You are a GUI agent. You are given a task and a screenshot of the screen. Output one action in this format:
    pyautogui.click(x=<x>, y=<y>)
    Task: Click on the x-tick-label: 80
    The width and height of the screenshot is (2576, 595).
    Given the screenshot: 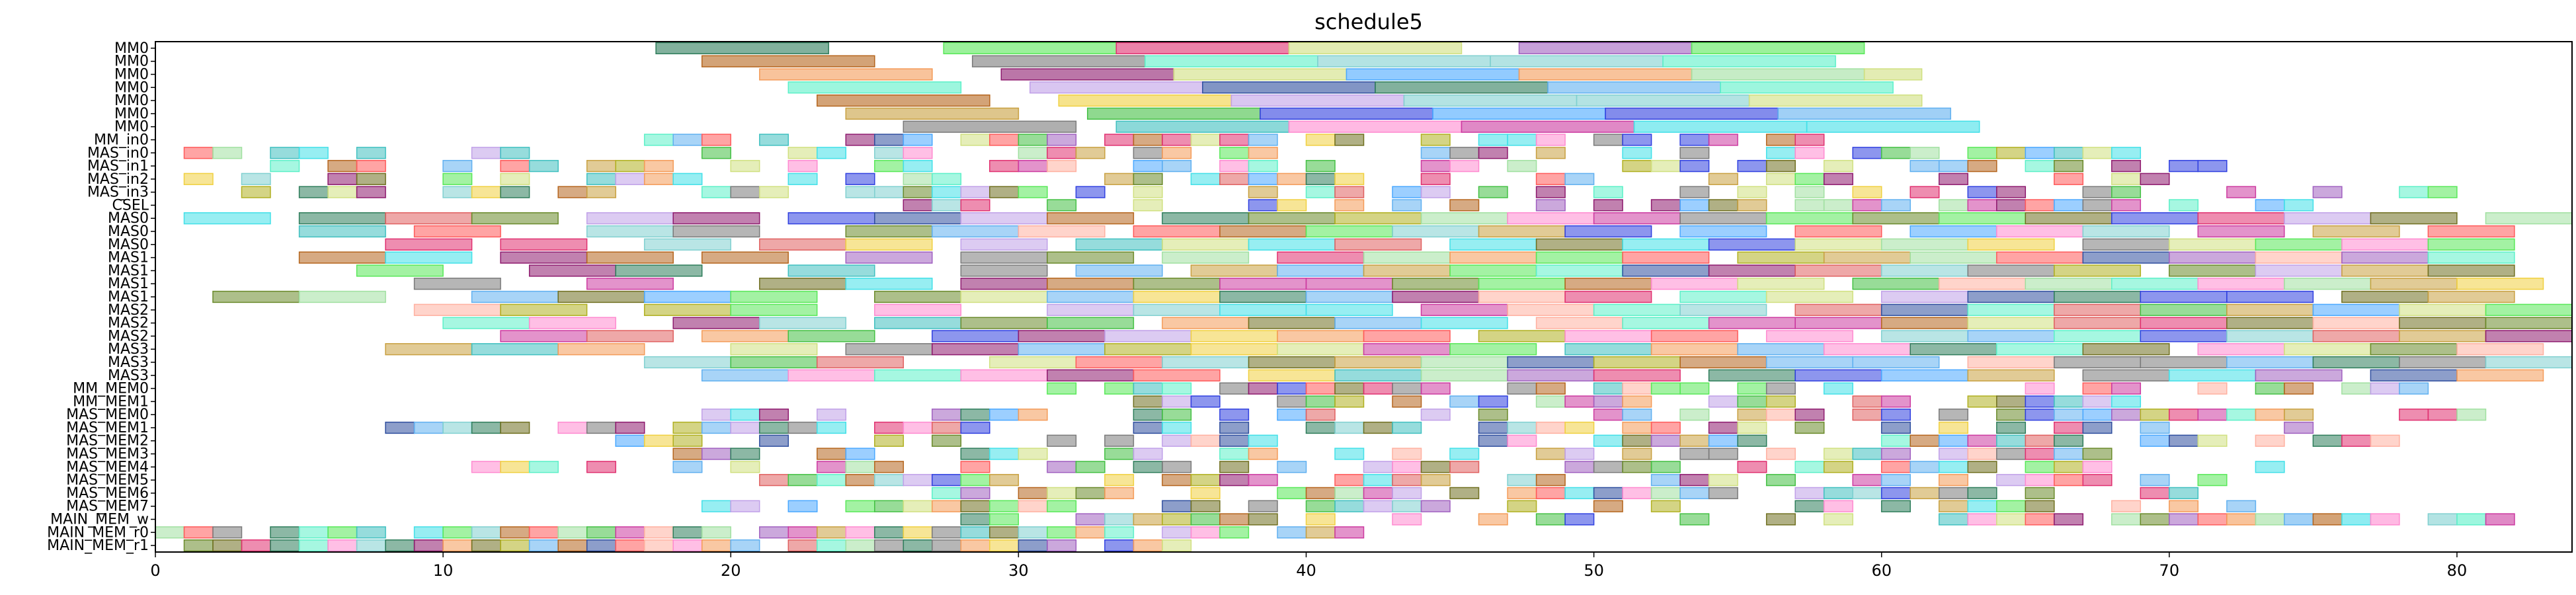 What is the action you would take?
    pyautogui.click(x=2457, y=570)
    